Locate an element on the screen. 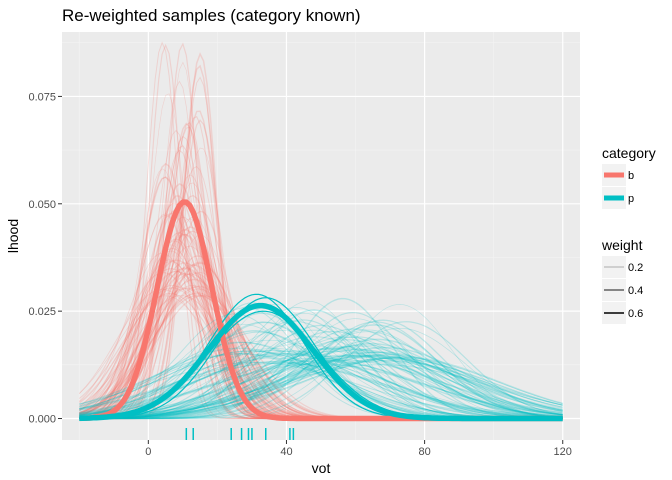  legend-label-b: b is located at coordinates (631, 176).